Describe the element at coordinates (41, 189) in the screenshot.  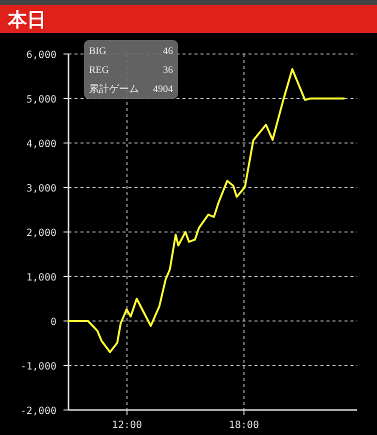
I see `y-tick-label: 3,000` at that location.